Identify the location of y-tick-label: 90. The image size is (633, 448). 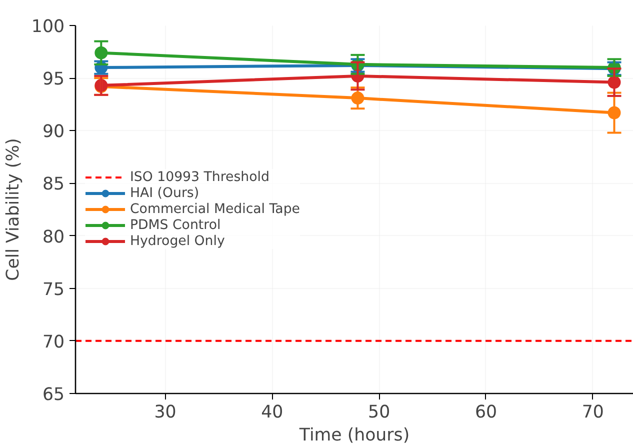
(53, 132).